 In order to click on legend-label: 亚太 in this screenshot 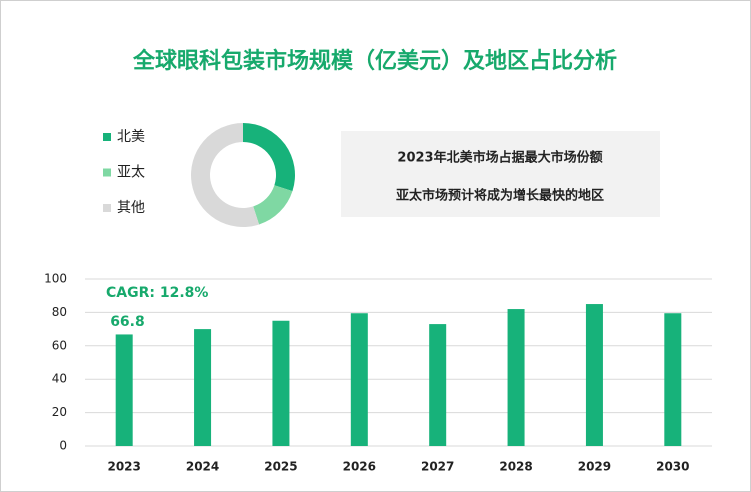, I will do `click(131, 173)`.